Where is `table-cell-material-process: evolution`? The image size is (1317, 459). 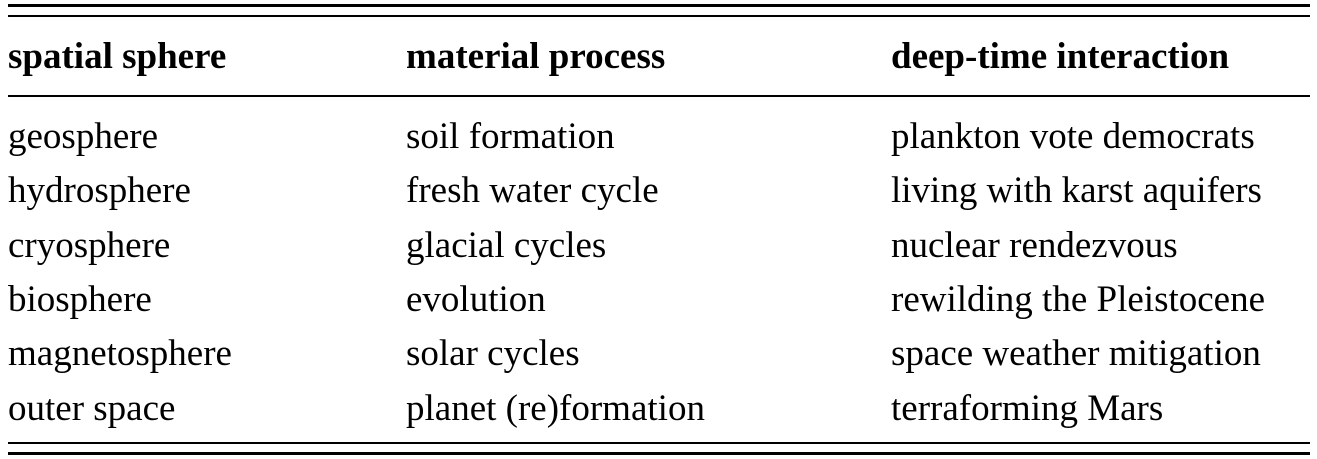
table-cell-material-process: evolution is located at coordinates (476, 299).